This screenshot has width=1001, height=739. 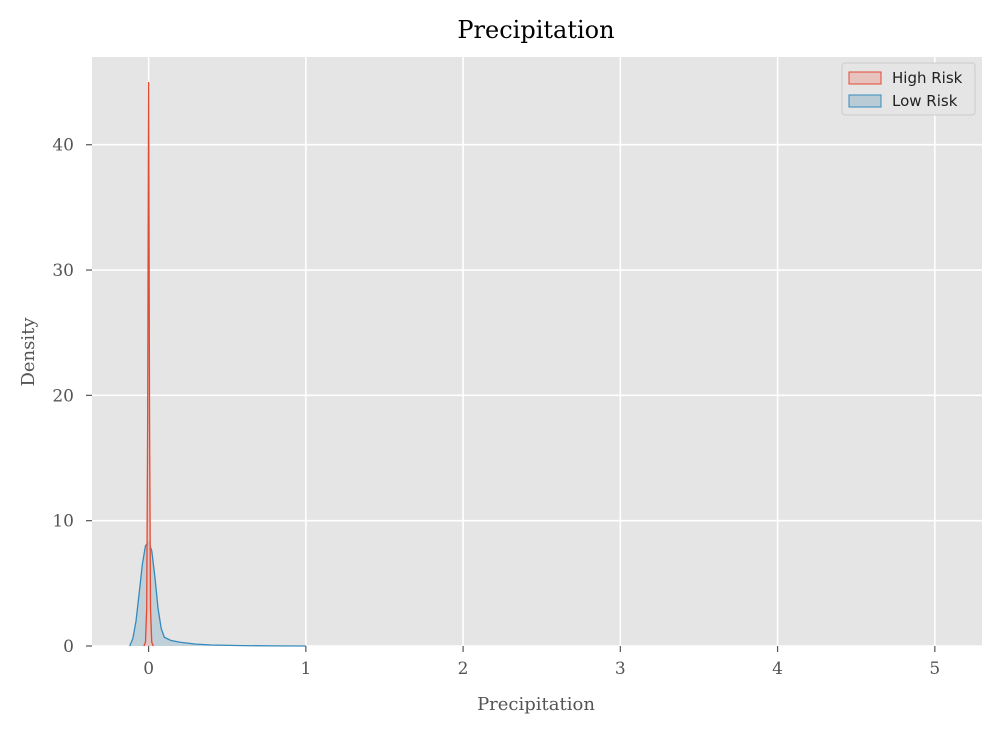 I want to click on low-risk-density-line, so click(x=217, y=593).